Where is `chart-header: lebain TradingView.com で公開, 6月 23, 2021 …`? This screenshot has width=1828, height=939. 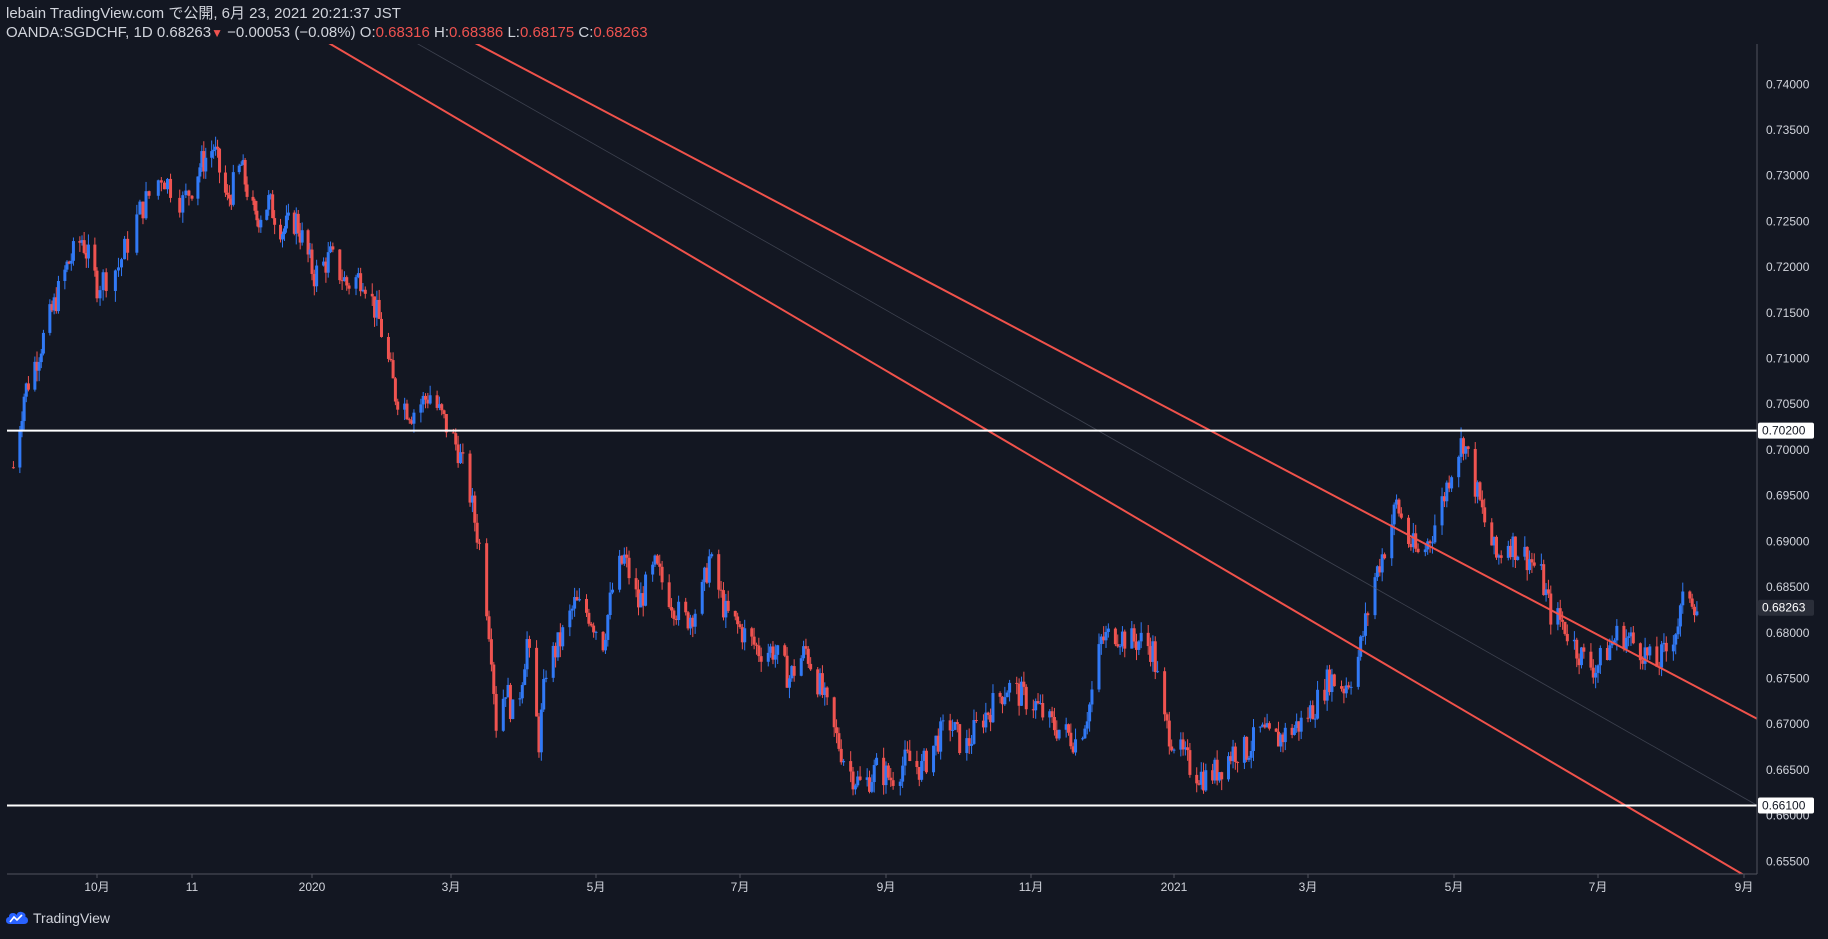 chart-header: lebain TradingView.com で公開, 6月 23, 2021 … is located at coordinates (327, 23).